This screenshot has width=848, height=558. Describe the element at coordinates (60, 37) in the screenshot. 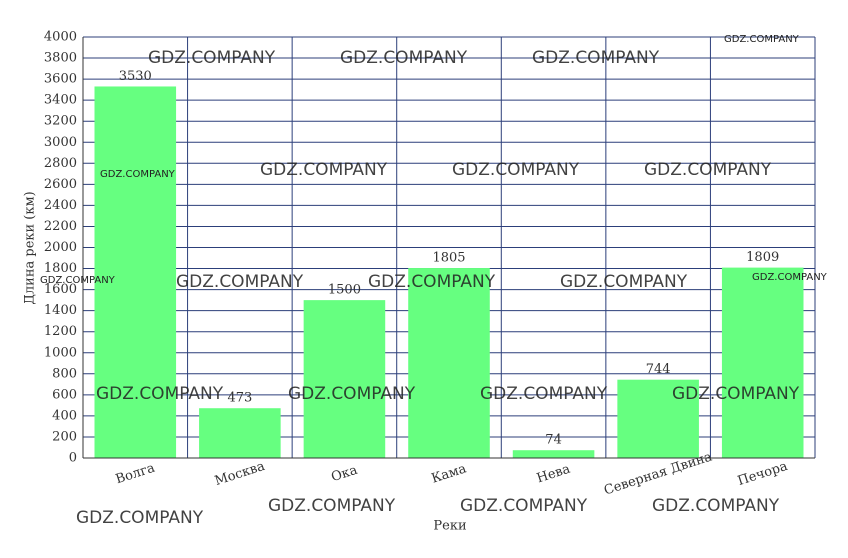

I see `y-tick-label: 4000` at that location.